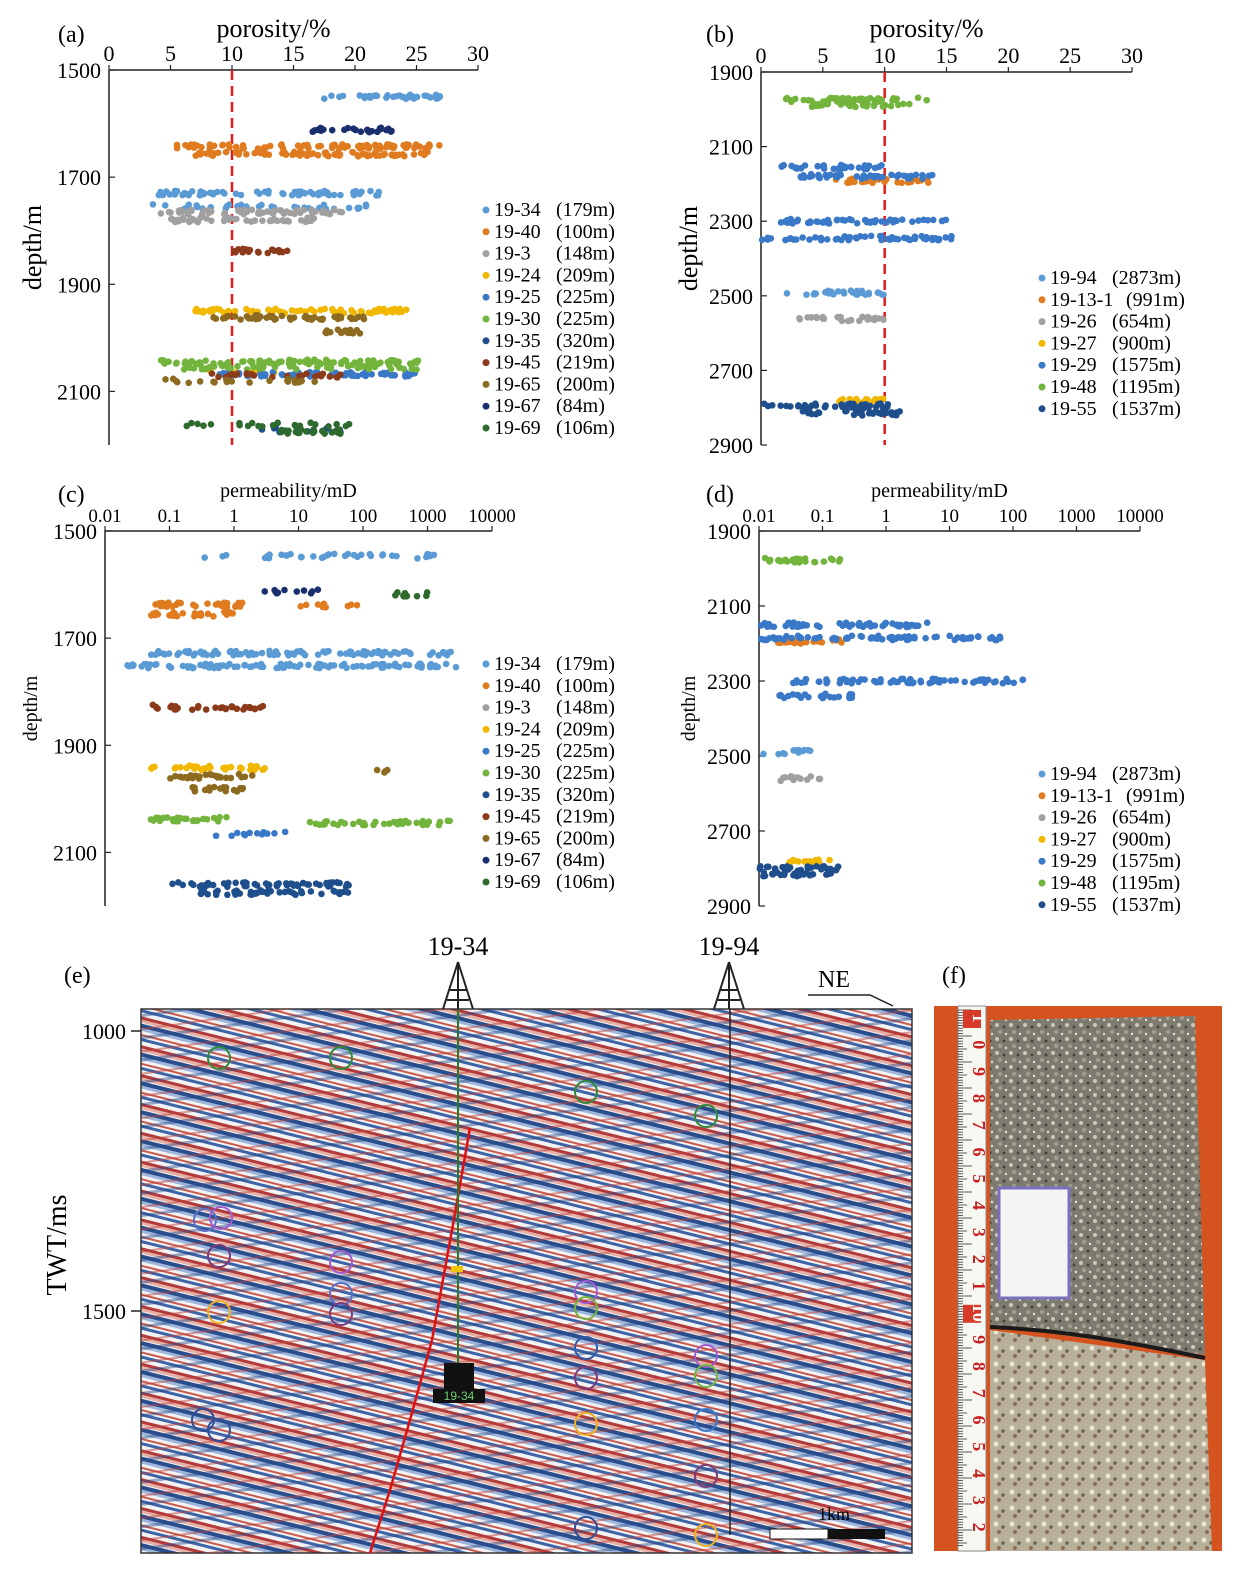  Describe the element at coordinates (979, 1205) in the screenshot. I see `ruler-digit: 4` at that location.